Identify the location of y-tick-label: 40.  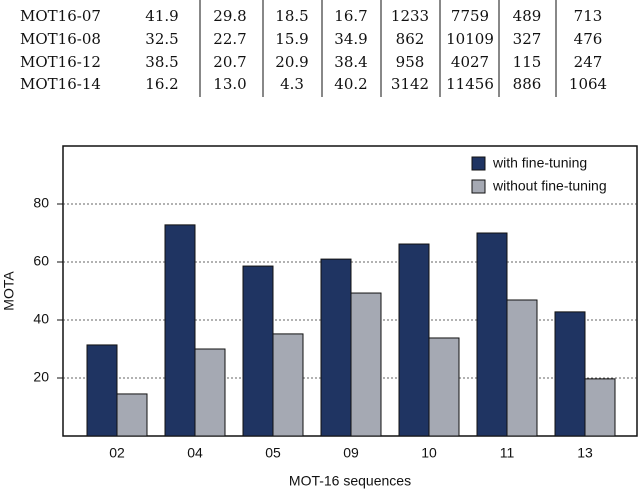
(41, 319).